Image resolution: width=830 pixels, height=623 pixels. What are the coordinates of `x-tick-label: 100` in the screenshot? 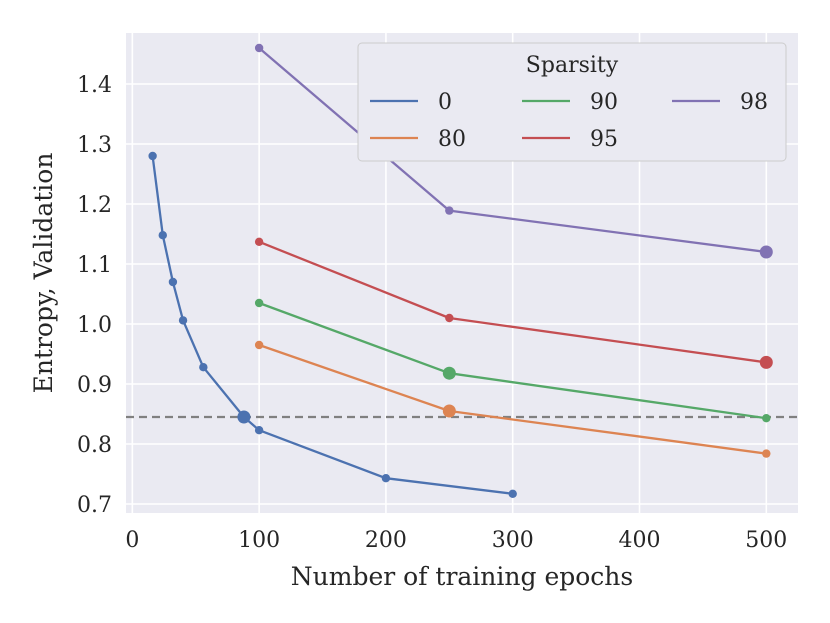 It's located at (259, 540).